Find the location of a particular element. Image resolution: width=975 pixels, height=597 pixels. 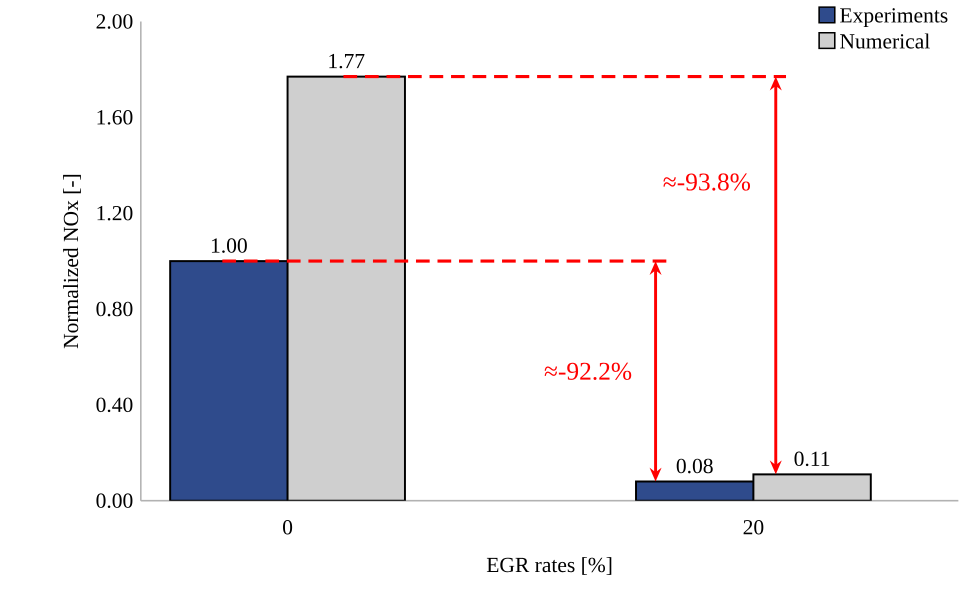

y-tick-label: 0.80 is located at coordinates (114, 309).